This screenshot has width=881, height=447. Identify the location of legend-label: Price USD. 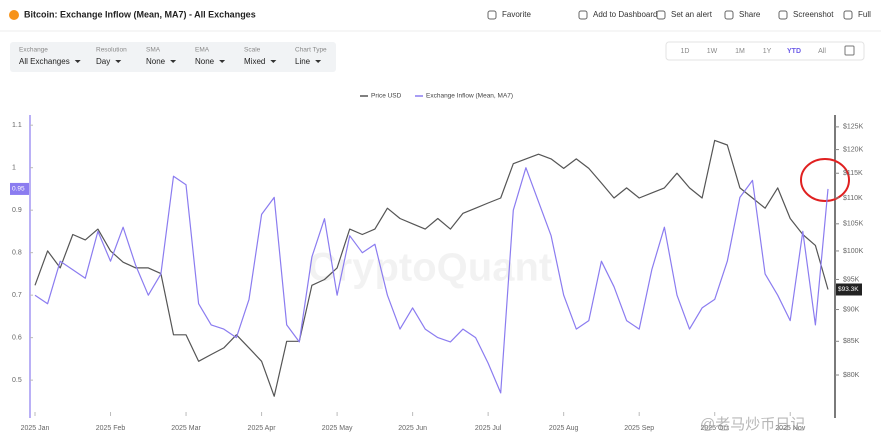
(386, 96).